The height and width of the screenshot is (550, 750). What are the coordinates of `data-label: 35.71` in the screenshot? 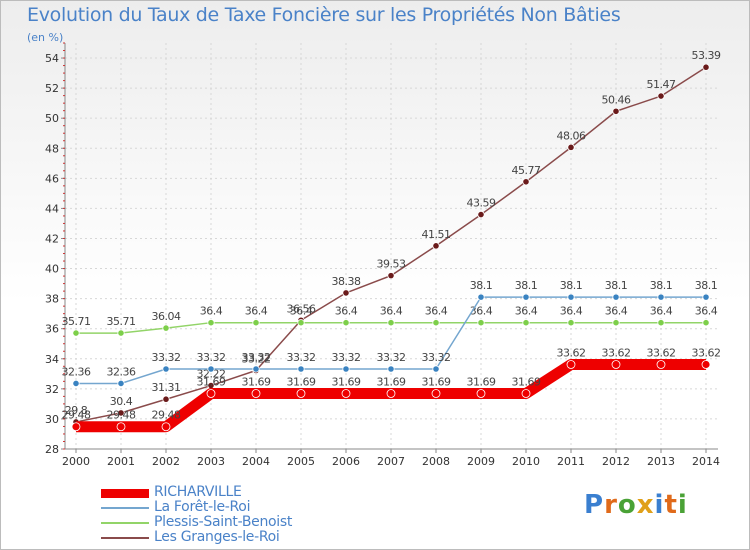 It's located at (76, 321).